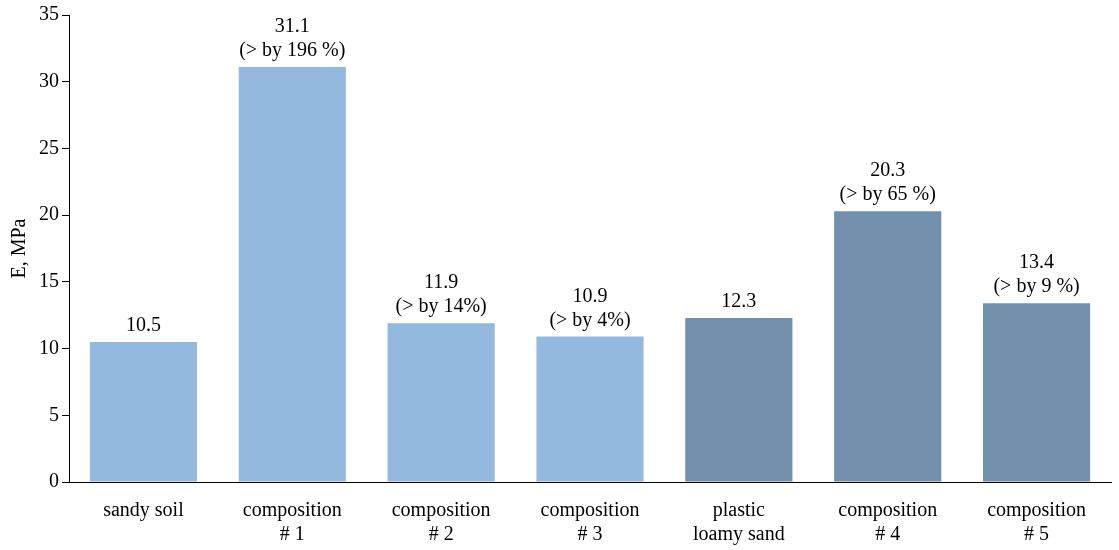 This screenshot has width=1119, height=550. What do you see at coordinates (1036, 274) in the screenshot?
I see `data-label: 13.4 (> by 9 %)` at bounding box center [1036, 274].